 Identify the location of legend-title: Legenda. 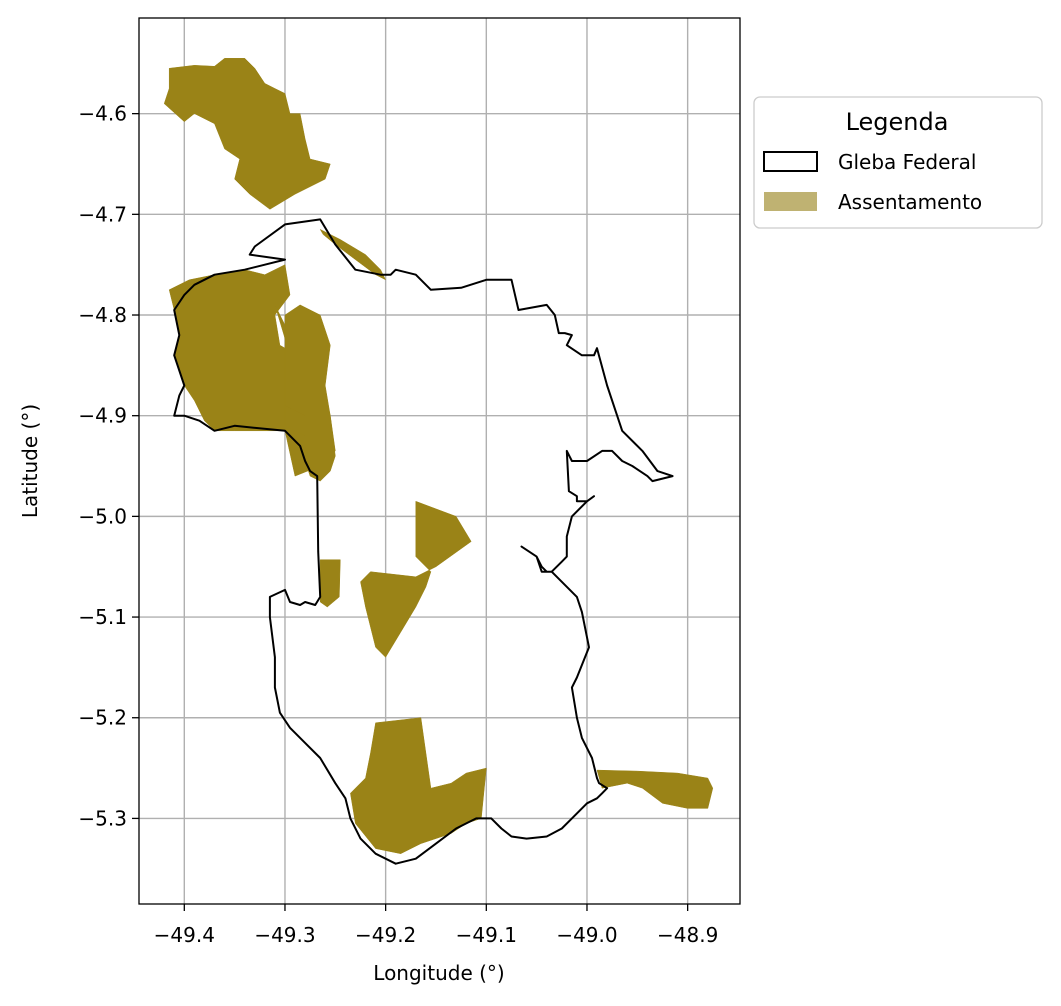
(897, 122).